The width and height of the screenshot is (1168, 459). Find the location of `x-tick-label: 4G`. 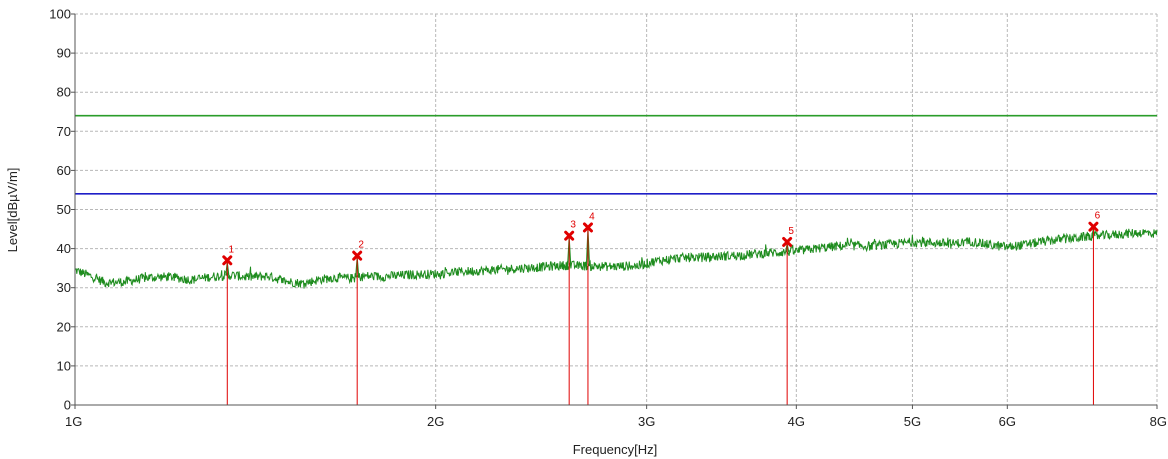

x-tick-label: 4G is located at coordinates (796, 421).